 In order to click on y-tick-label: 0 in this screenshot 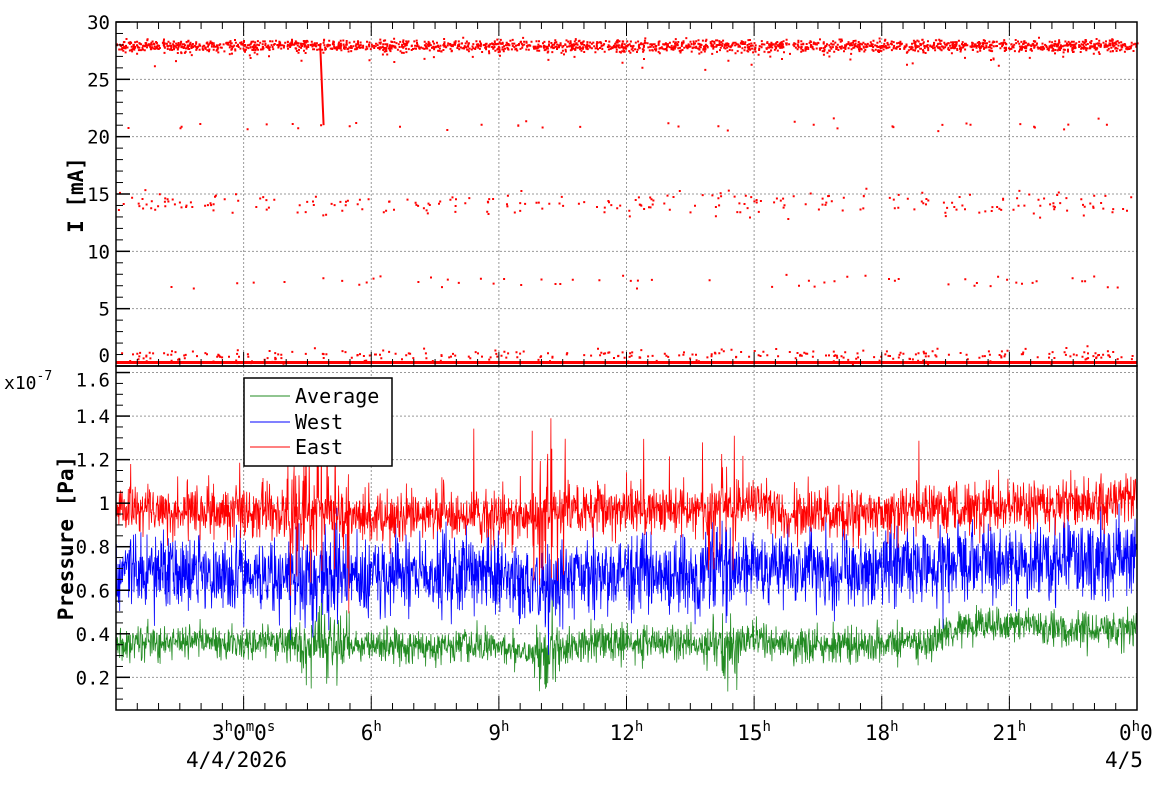, I will do `click(104, 356)`.